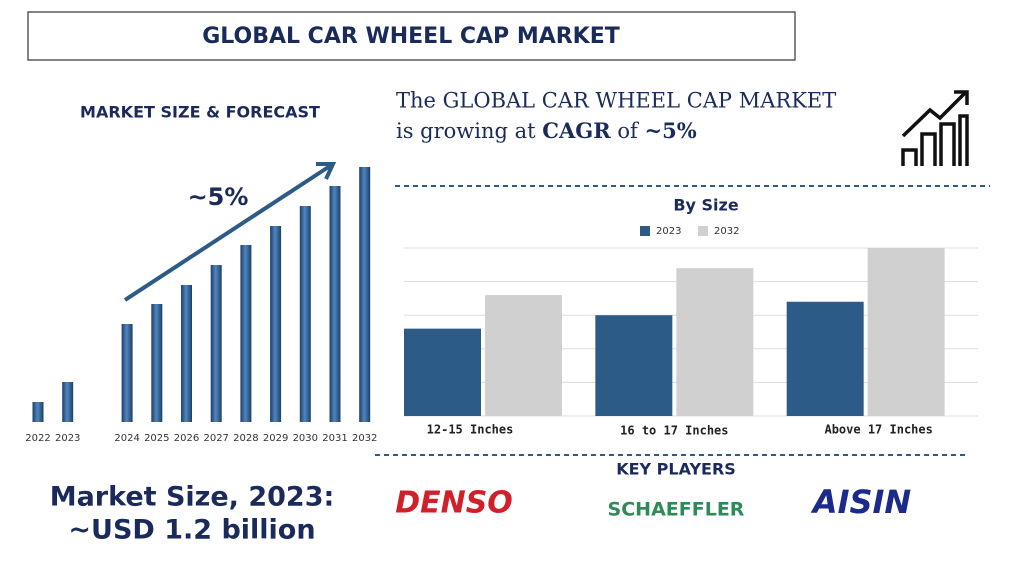 Image resolution: width=1024 pixels, height=576 pixels. Describe the element at coordinates (186, 438) in the screenshot. I see `x-tick-label: 2026` at that location.